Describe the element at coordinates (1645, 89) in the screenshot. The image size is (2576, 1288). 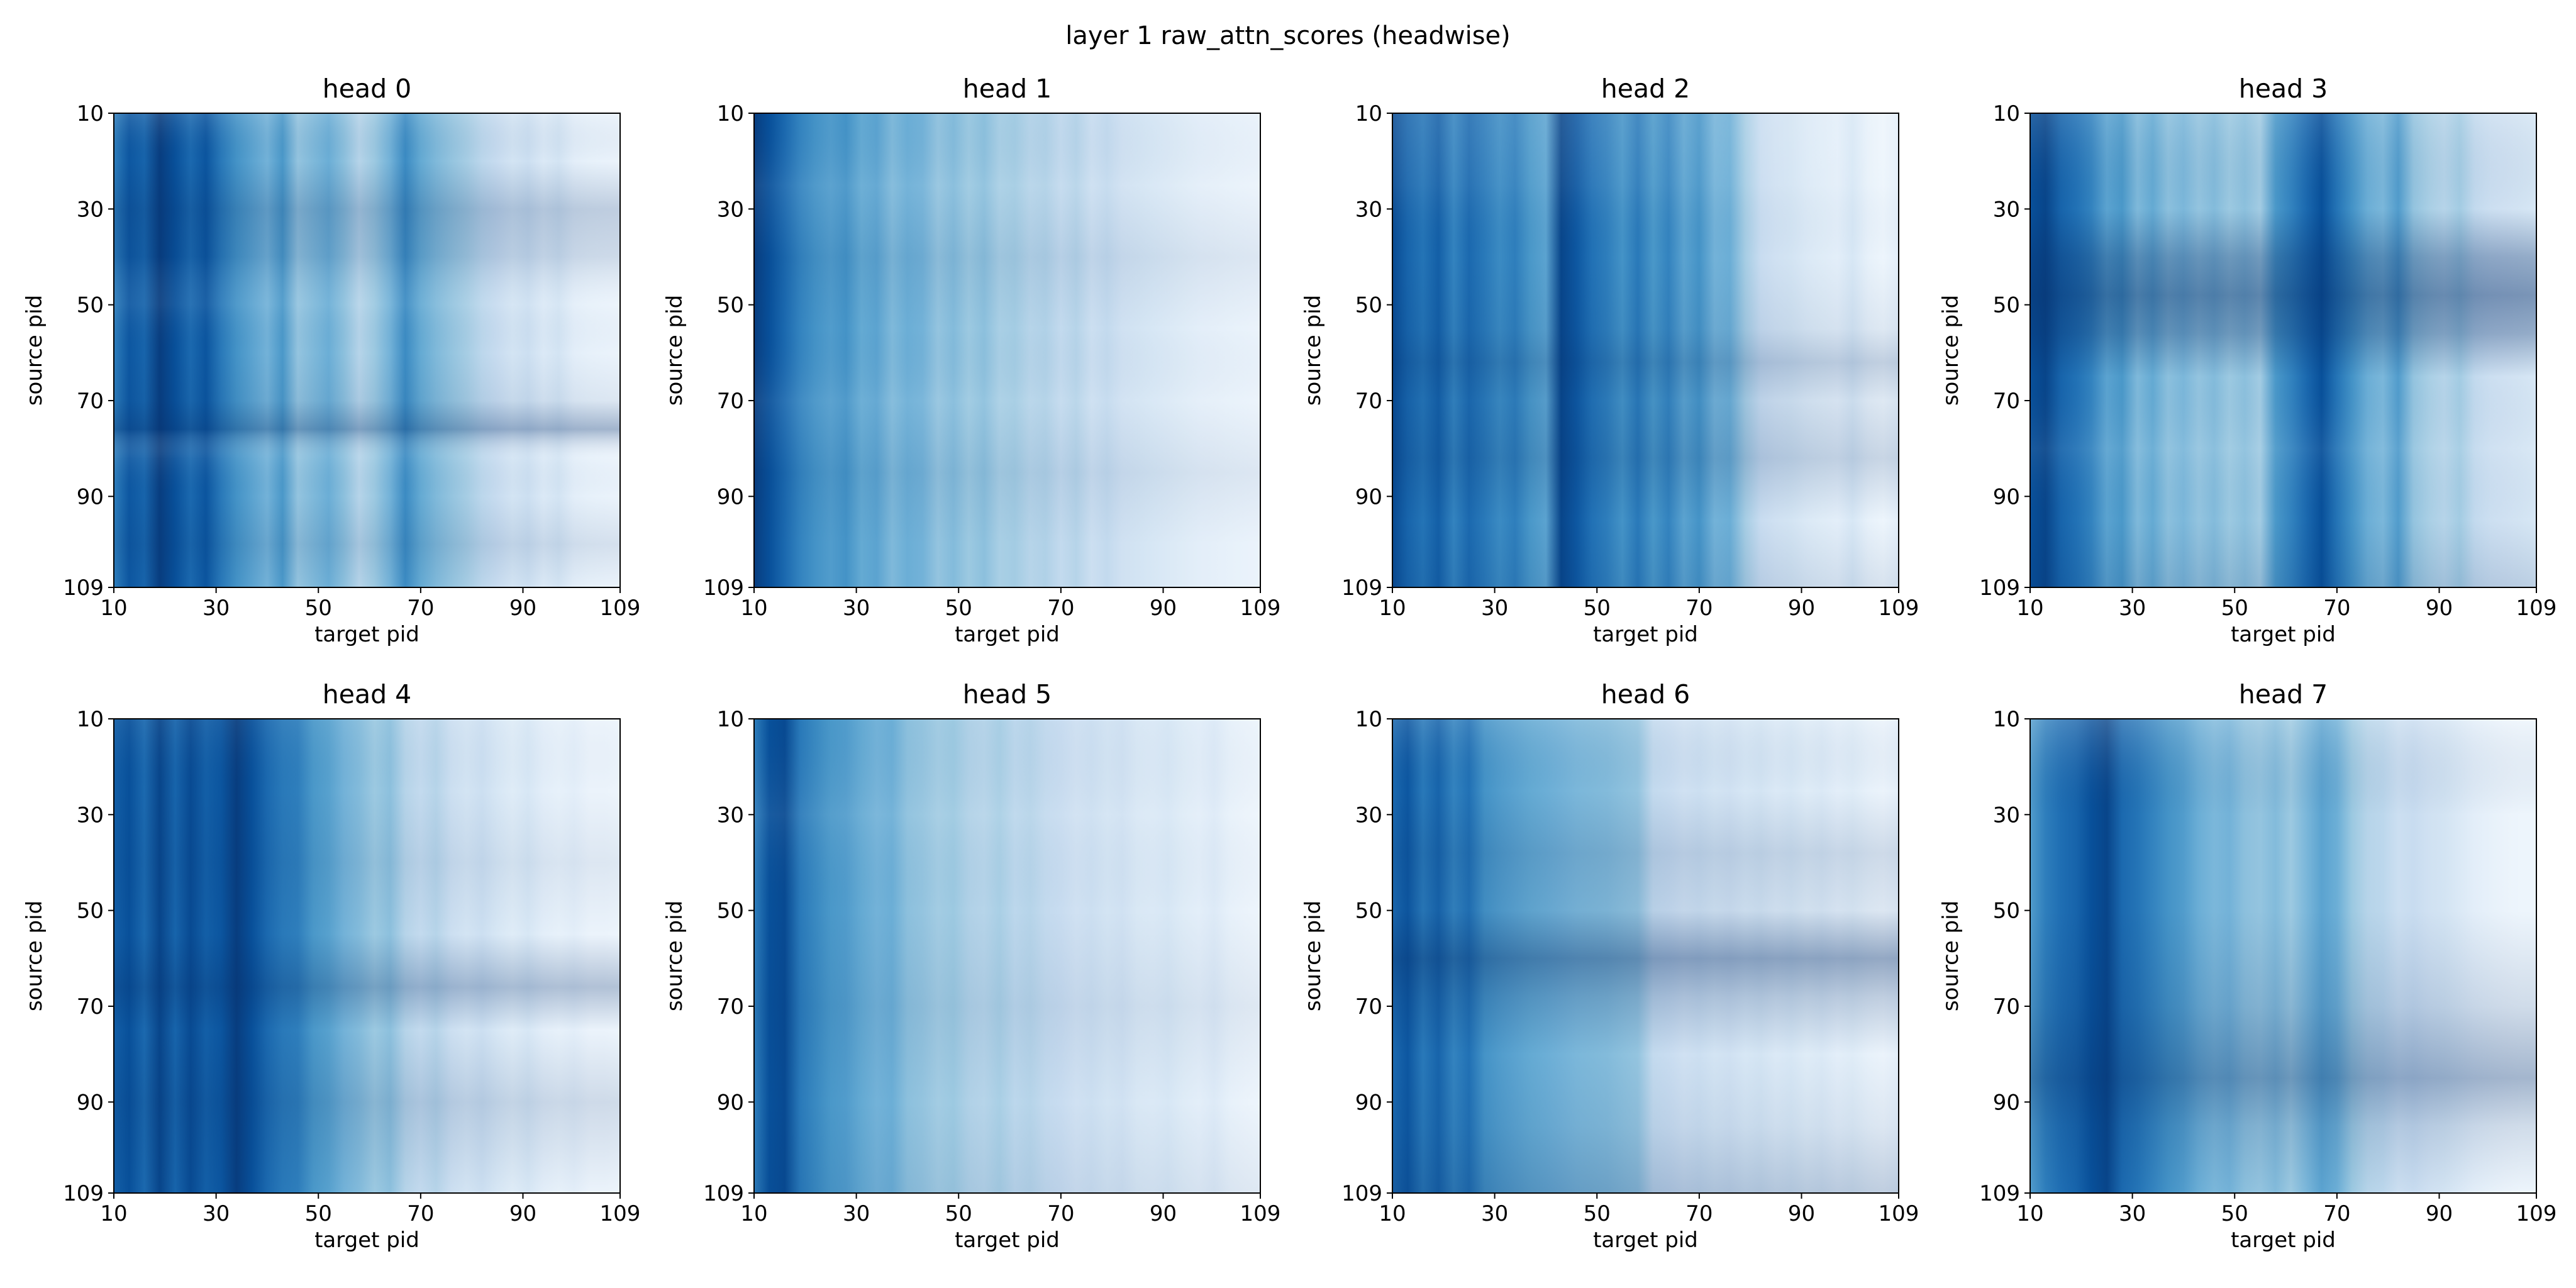
I see `panel-title: head 2` at that location.